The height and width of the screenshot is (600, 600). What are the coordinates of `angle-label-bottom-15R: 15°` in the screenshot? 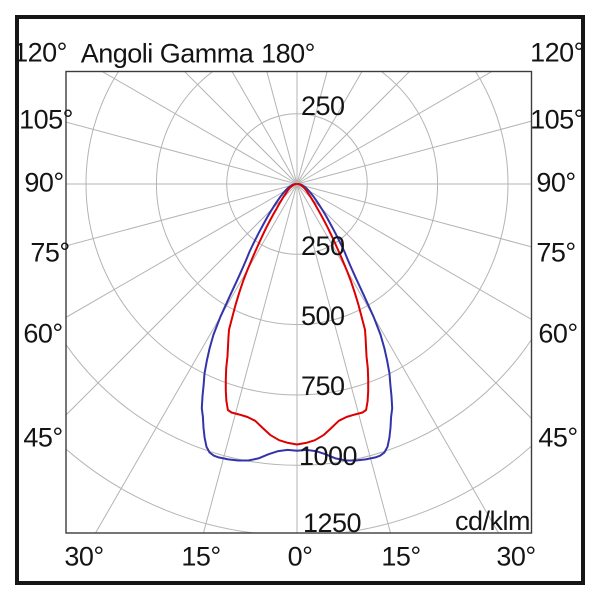 It's located at (401, 556).